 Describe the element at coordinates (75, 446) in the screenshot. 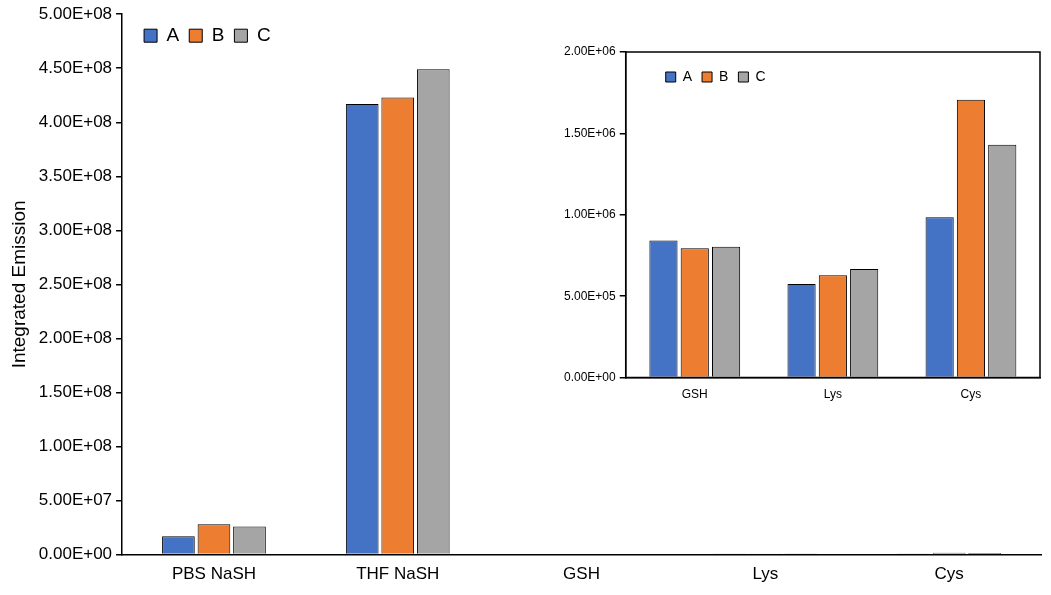

I see `y-tick-label: 1.00E+08` at that location.